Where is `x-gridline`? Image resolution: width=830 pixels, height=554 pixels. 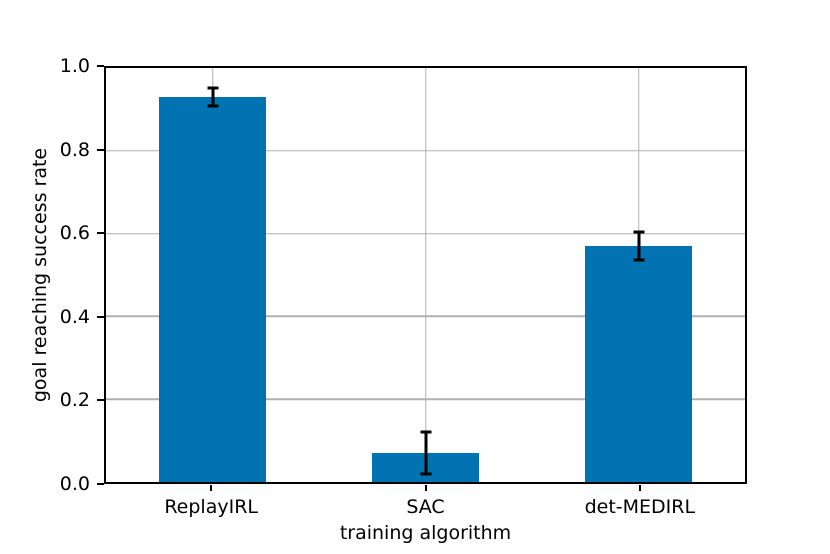 x-gridline is located at coordinates (425, 275).